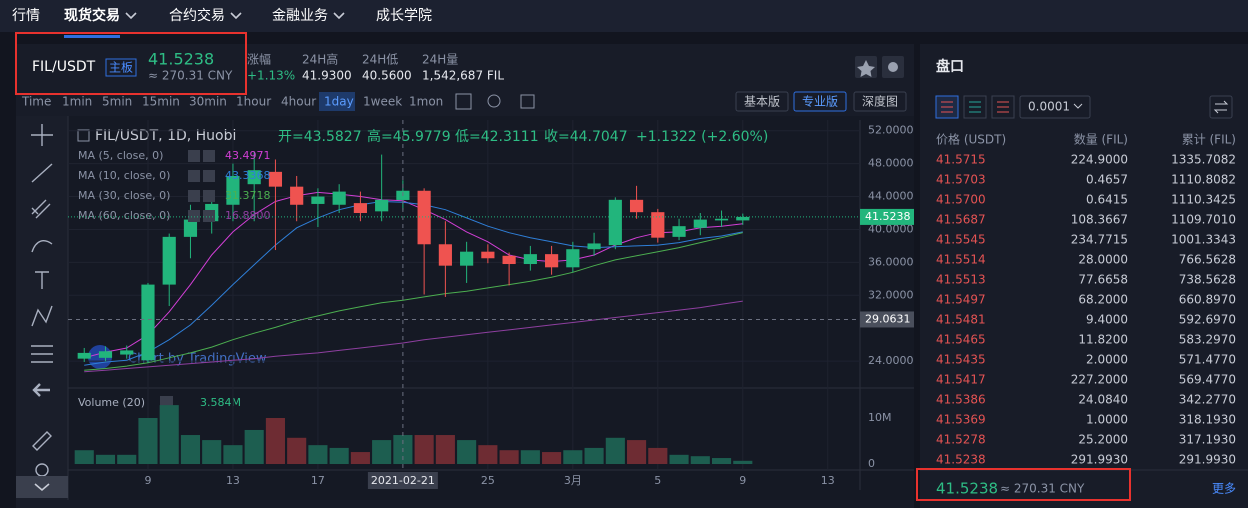 The image size is (1248, 508). I want to click on legend-toggle, so click(83, 135).